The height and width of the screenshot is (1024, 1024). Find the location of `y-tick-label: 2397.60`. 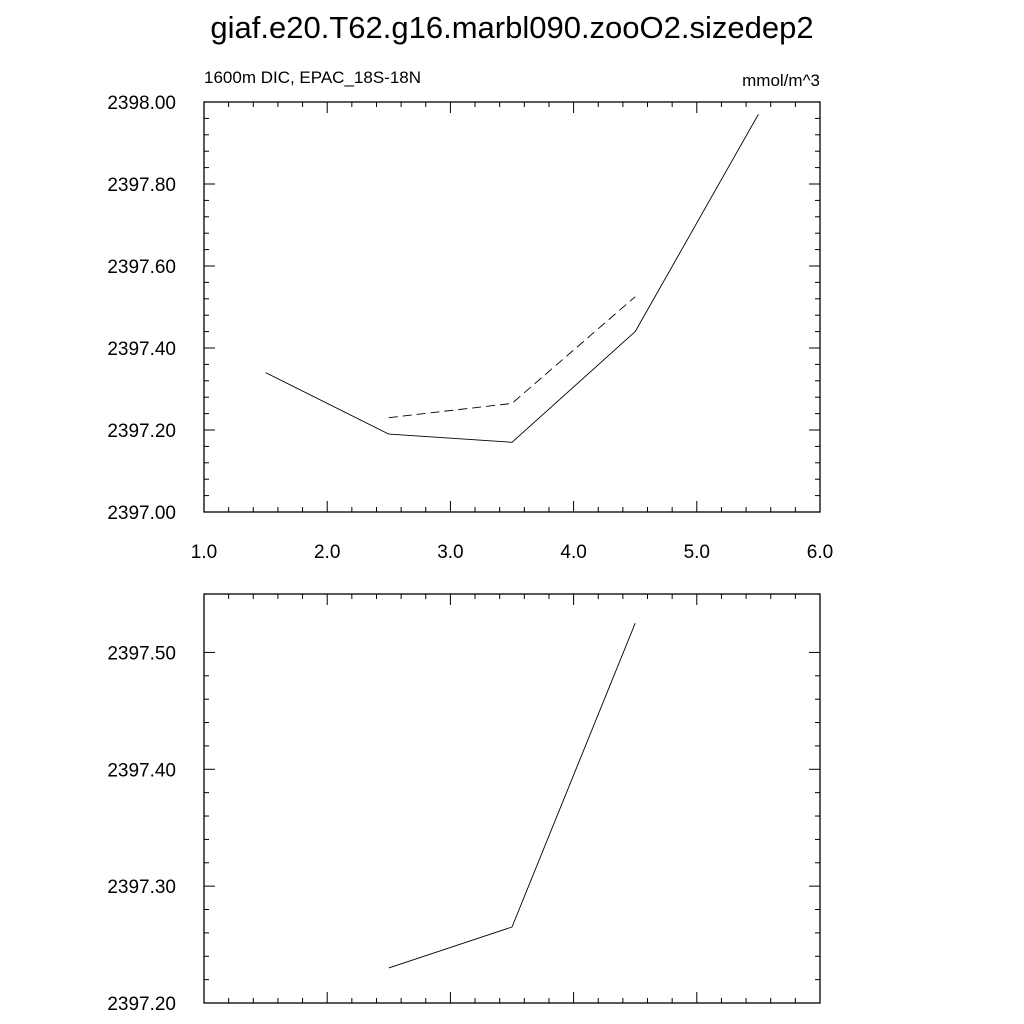

y-tick-label: 2397.60 is located at coordinates (141, 267).